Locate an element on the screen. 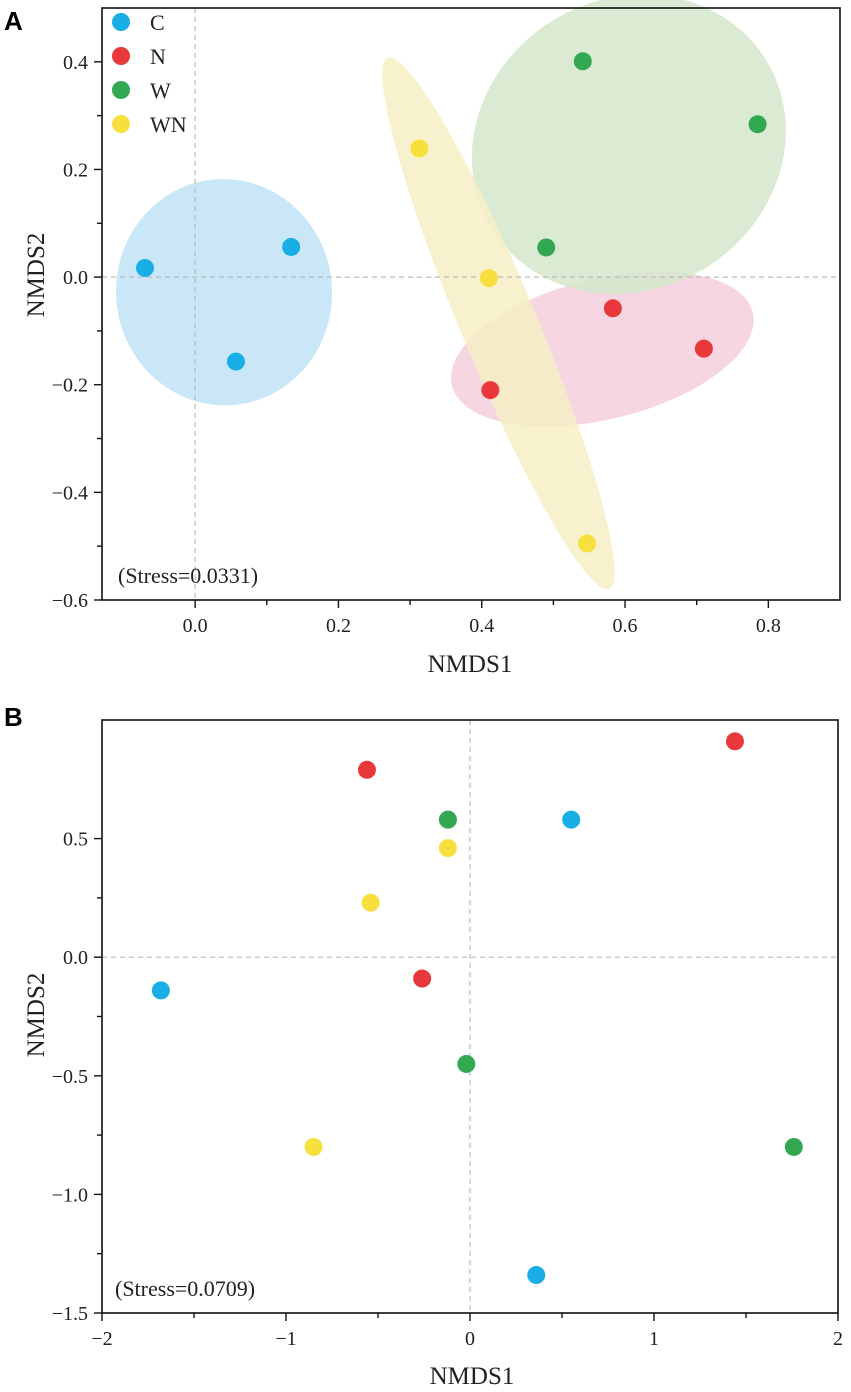 The width and height of the screenshot is (851, 1392). legend-marker-n is located at coordinates (121, 56).